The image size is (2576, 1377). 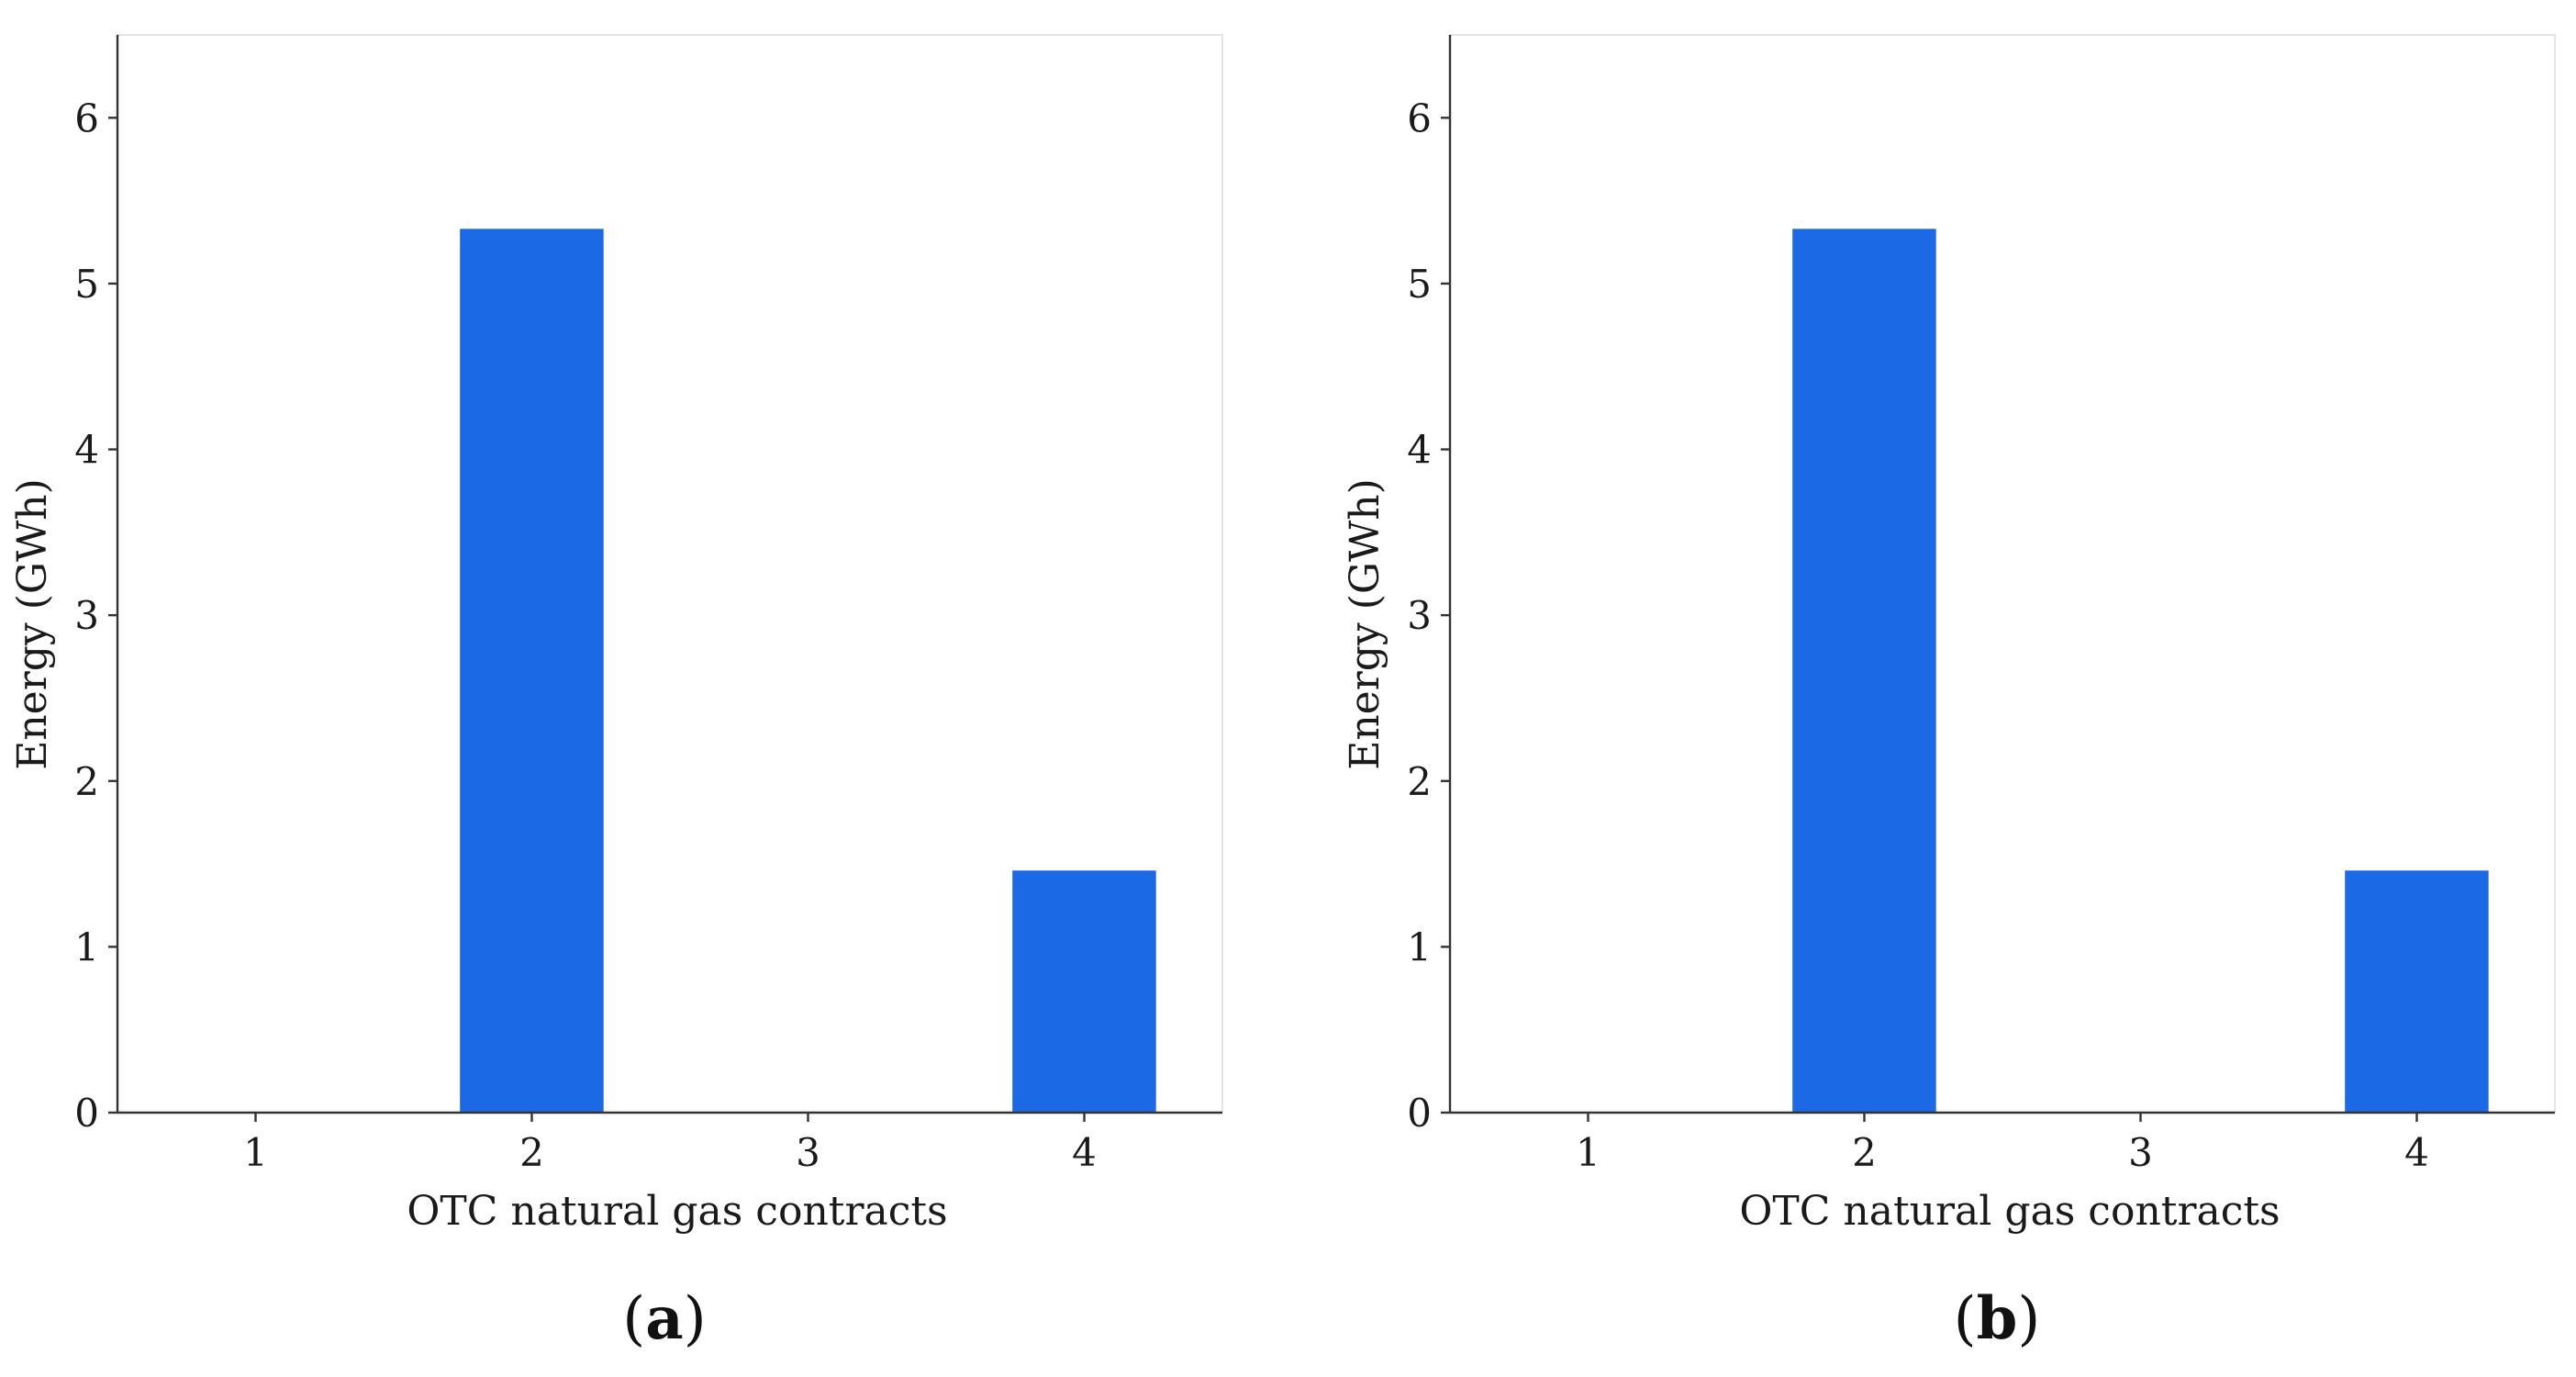 I want to click on panel-label-letter: a, so click(x=664, y=1318).